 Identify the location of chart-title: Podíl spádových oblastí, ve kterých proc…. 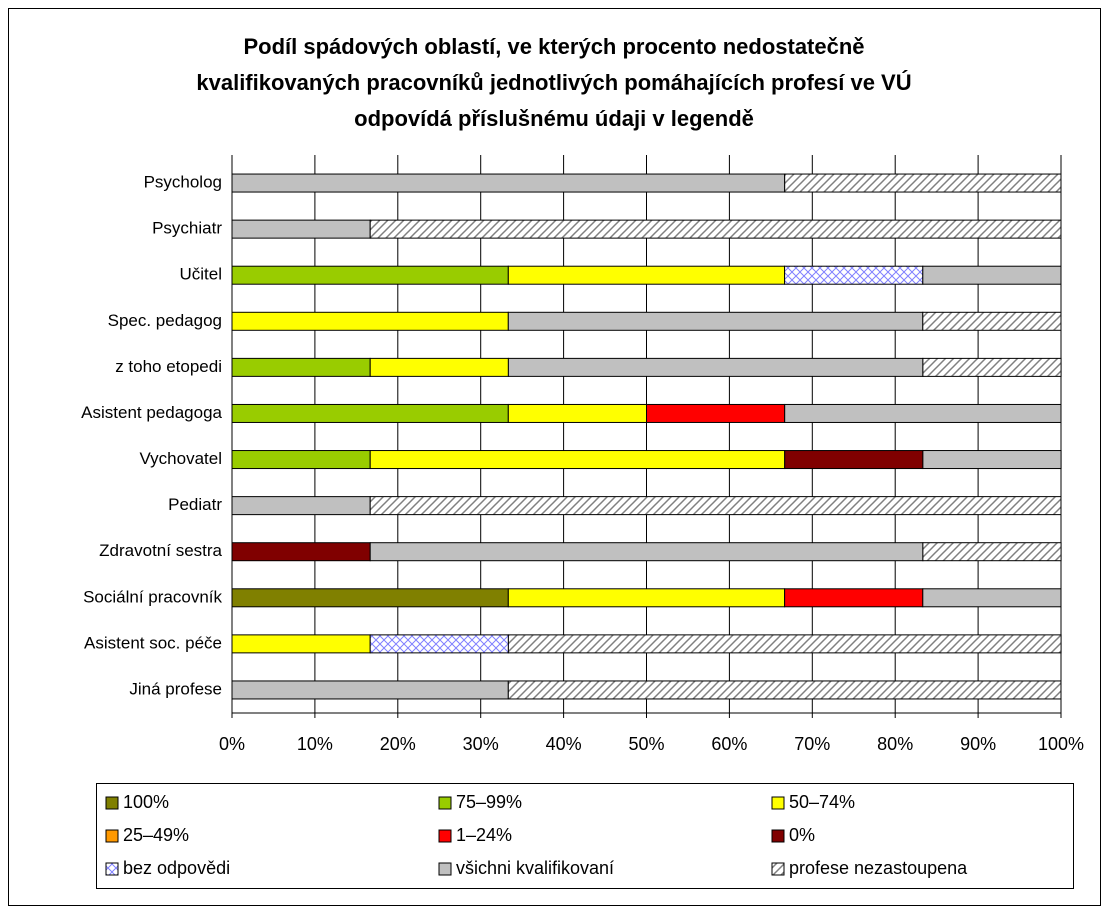
(553, 46).